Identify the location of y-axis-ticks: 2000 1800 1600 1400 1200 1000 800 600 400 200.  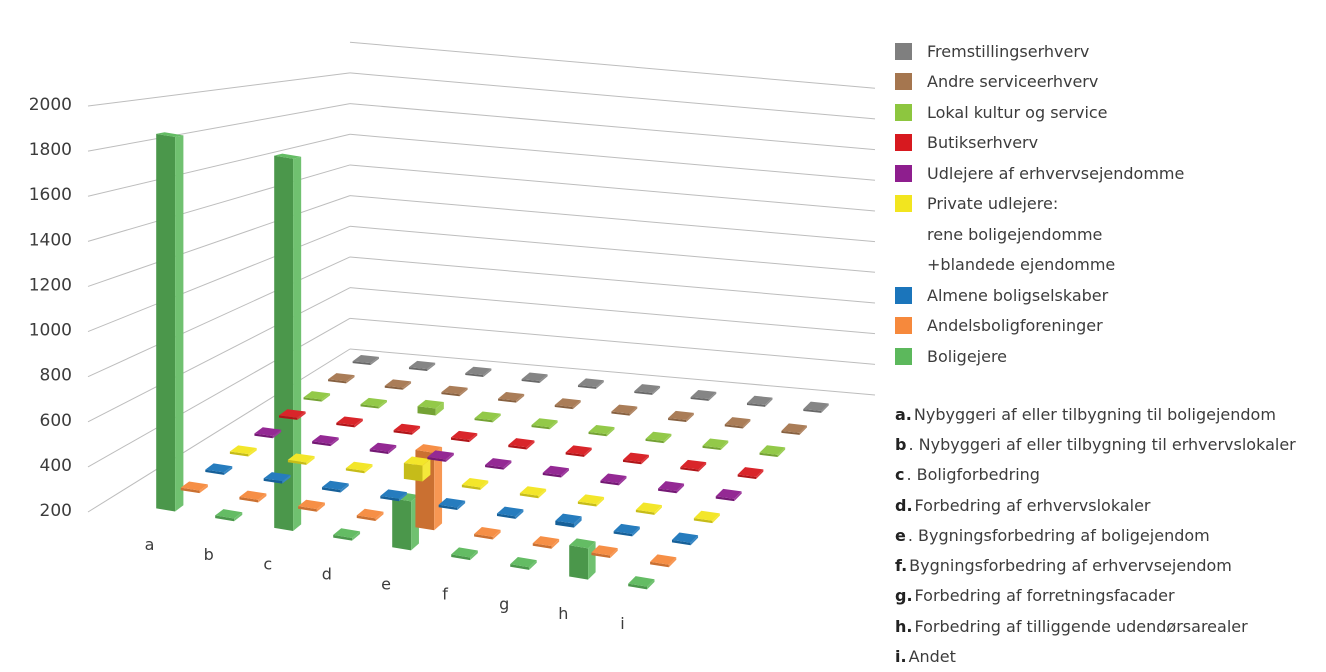
(50, 308).